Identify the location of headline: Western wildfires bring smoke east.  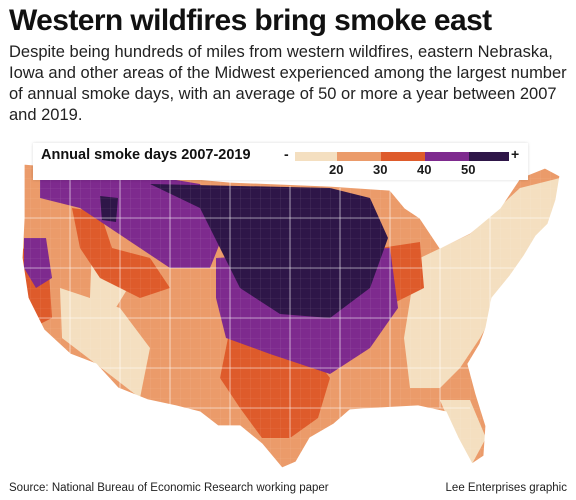
(250, 20).